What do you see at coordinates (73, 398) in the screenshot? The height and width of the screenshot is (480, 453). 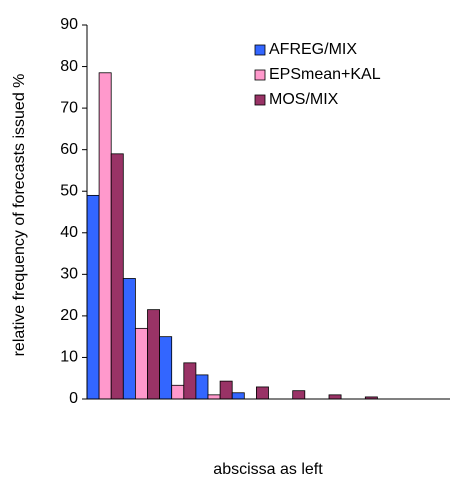 I see `y-tick-label: 0` at bounding box center [73, 398].